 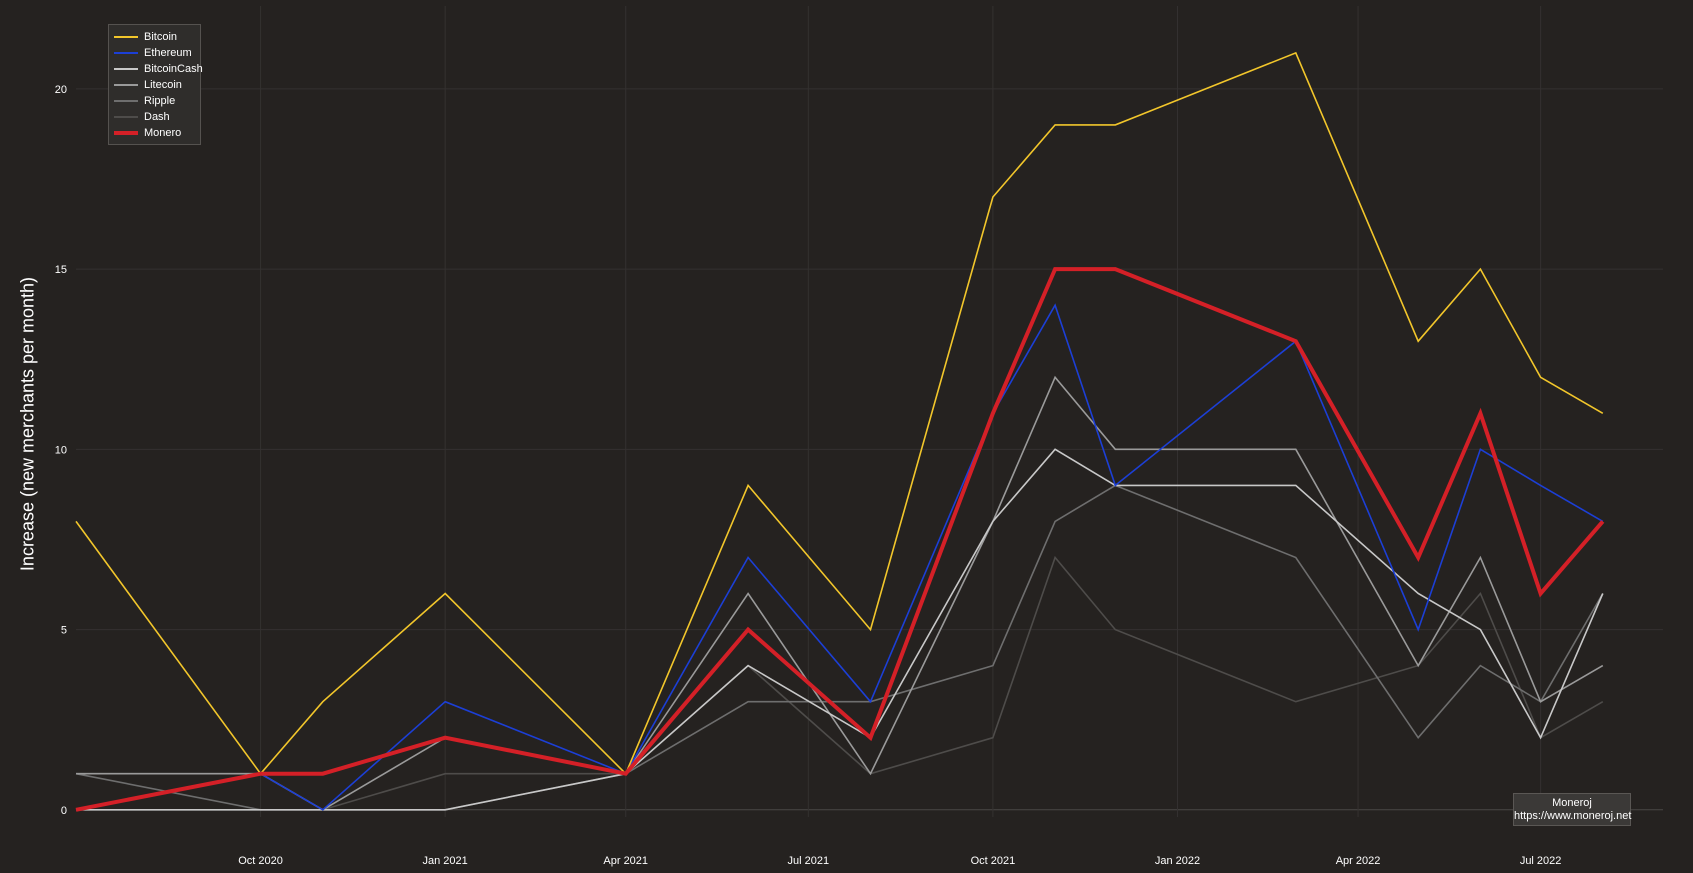 I want to click on legend-item-bitcoin: Bitcoin, so click(x=145, y=37).